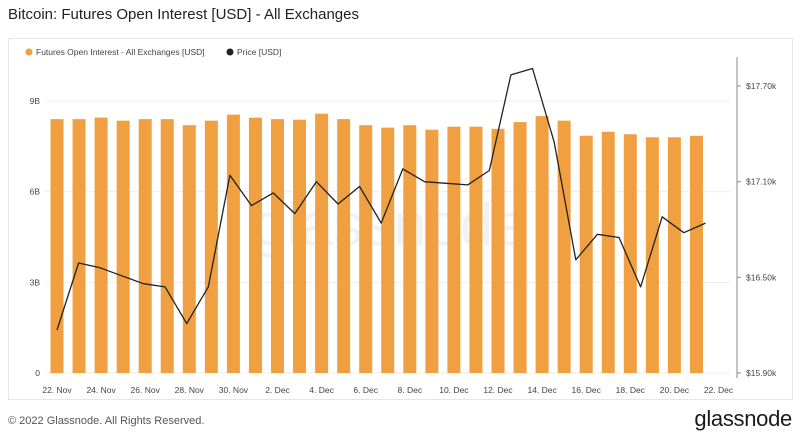 The width and height of the screenshot is (800, 444). I want to click on left-tick-label: 0, so click(37, 373).